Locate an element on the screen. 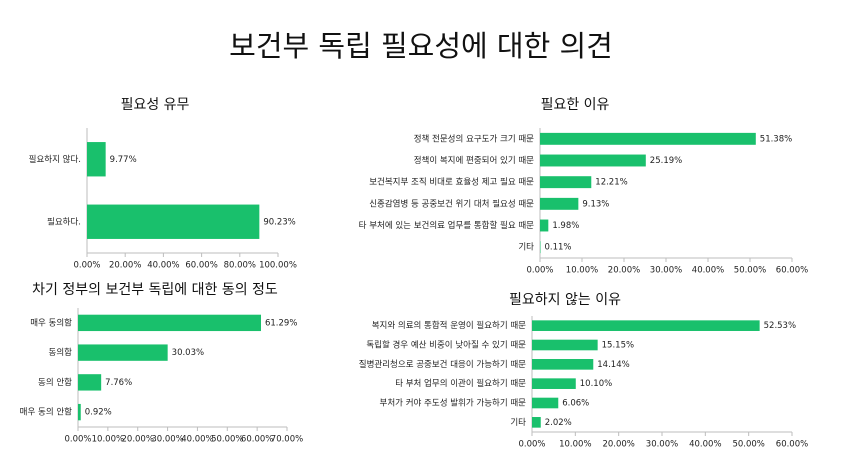  category-label: 매우 동의 안함 is located at coordinates (46, 412).